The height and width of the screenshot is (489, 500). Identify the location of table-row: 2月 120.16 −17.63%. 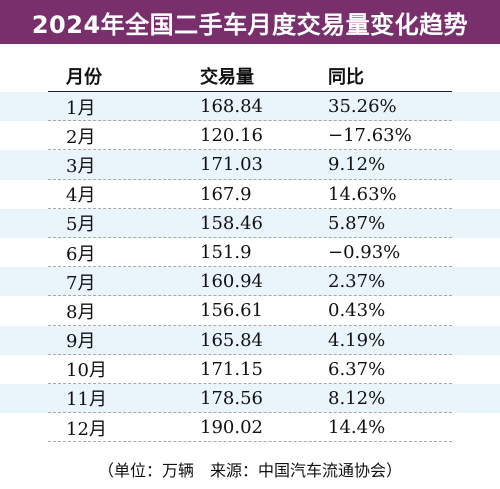
(250, 136).